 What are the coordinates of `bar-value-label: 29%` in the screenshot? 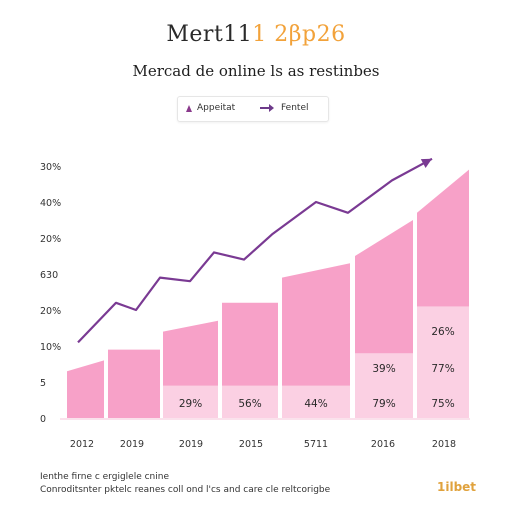 It's located at (190, 404).